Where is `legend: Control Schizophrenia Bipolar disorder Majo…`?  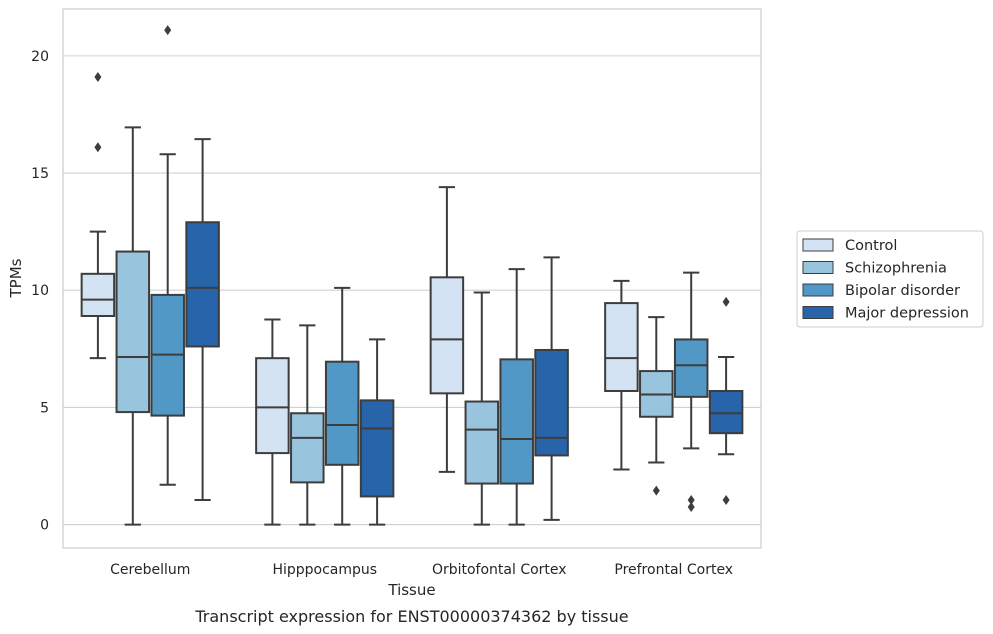 legend: Control Schizophrenia Bipolar disorder Majo… is located at coordinates (890, 279).